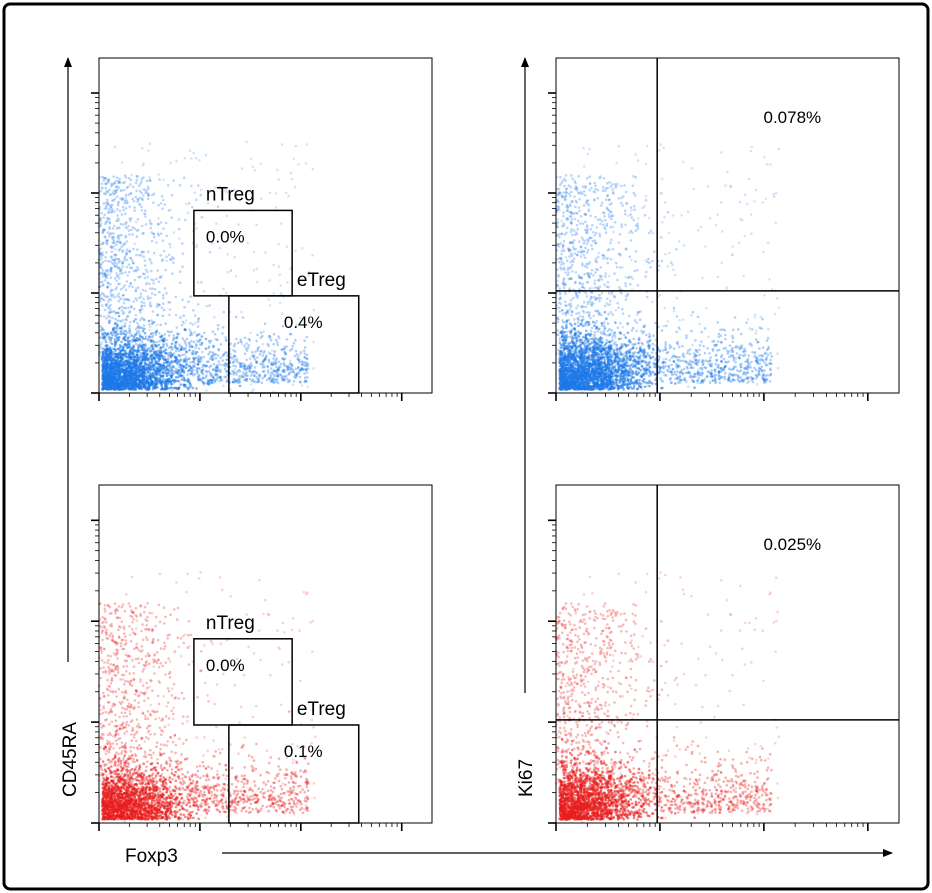 This screenshot has width=932, height=893. I want to click on scatter-points, so click(206, 267).